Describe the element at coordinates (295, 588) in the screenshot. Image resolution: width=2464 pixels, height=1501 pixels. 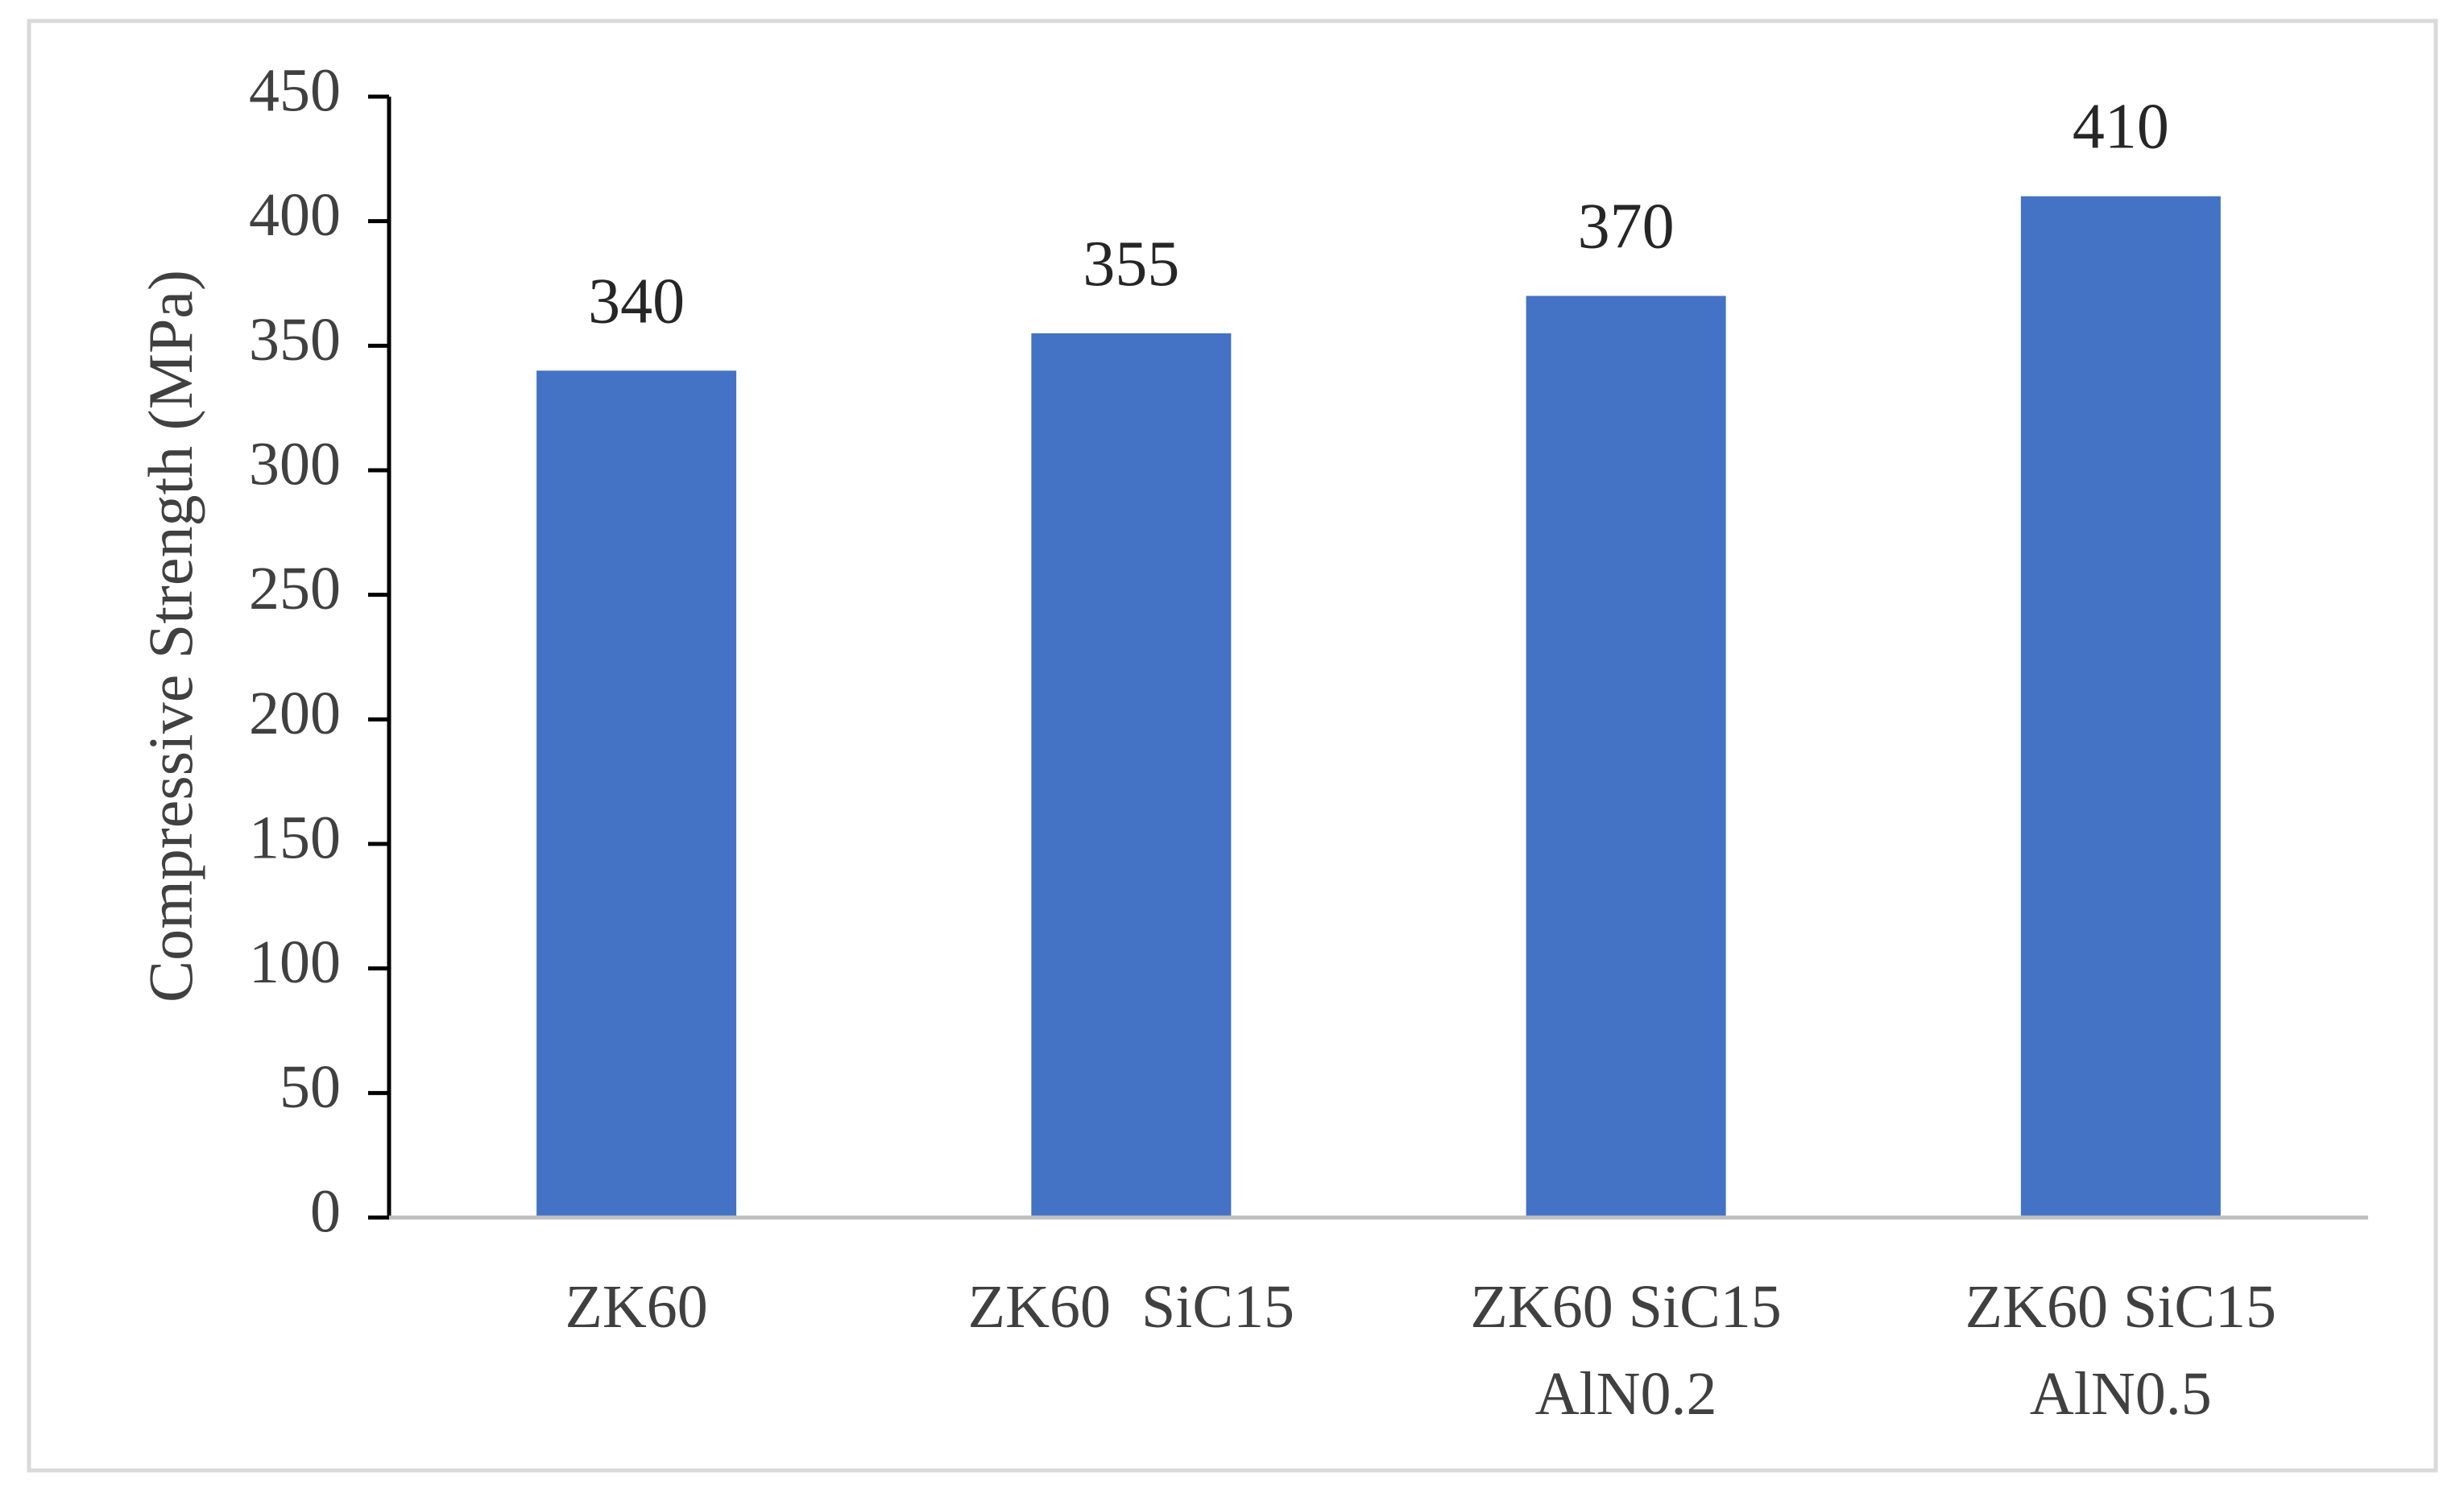
I see `y-tick-label: 250` at that location.